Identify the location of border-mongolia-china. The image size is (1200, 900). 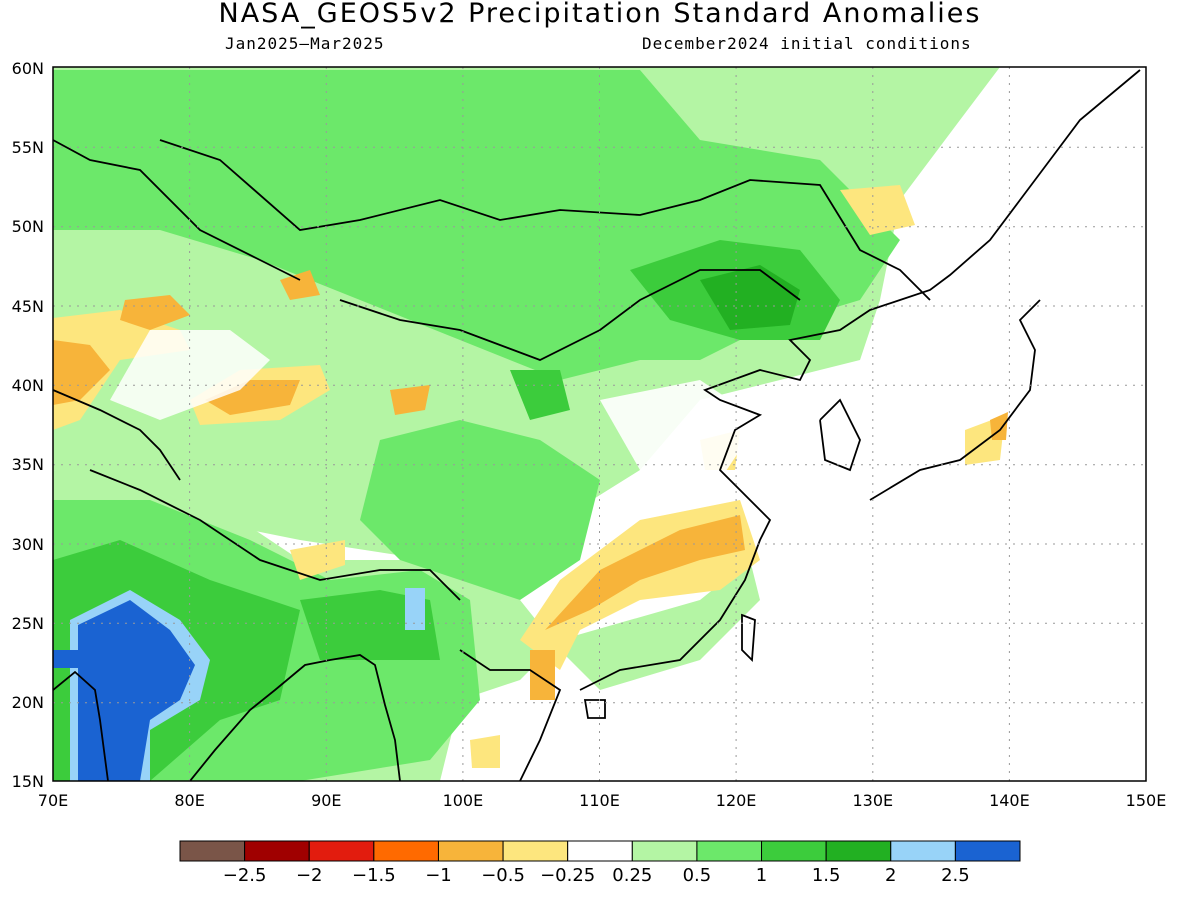
(570, 315).